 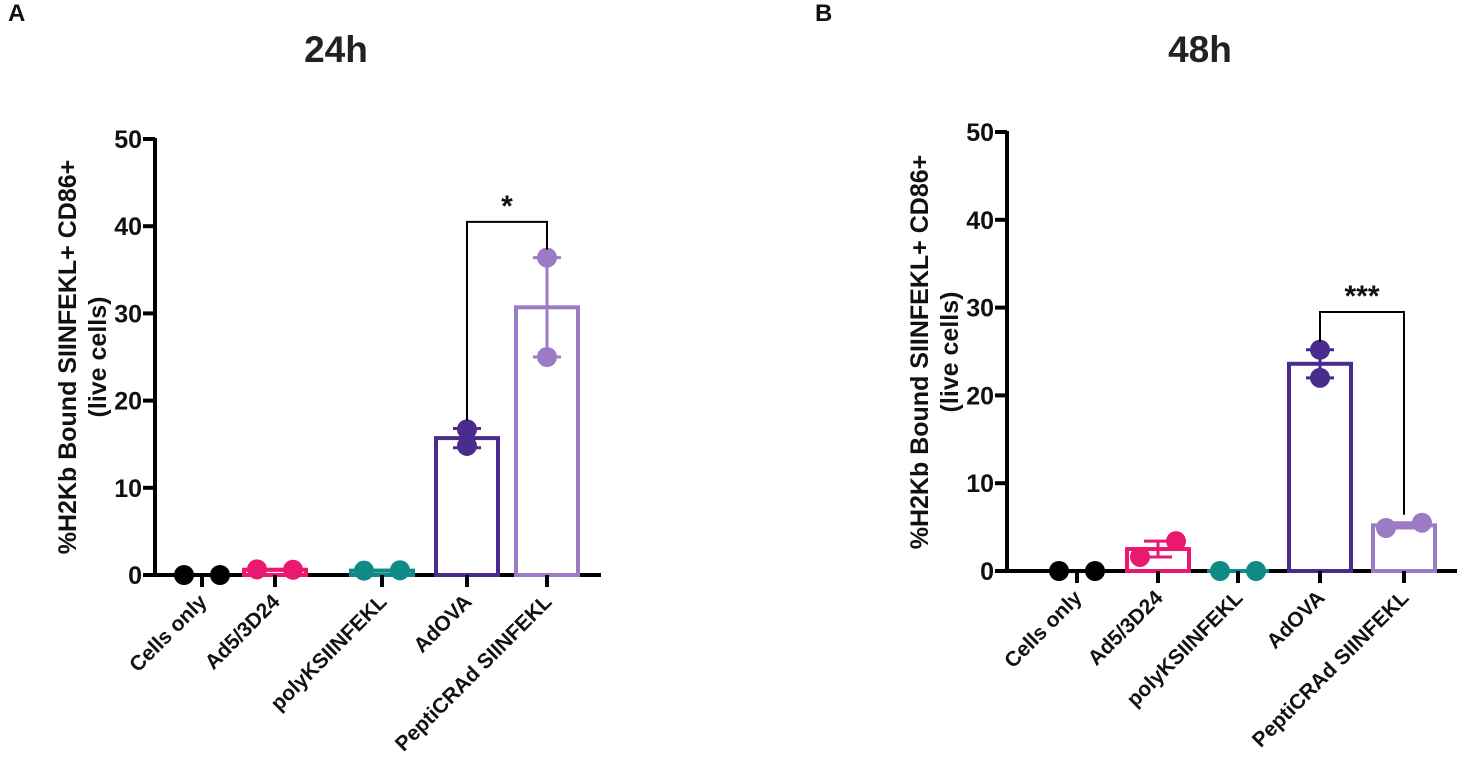 I want to click on panel-title-b: 48h, so click(x=1200, y=49).